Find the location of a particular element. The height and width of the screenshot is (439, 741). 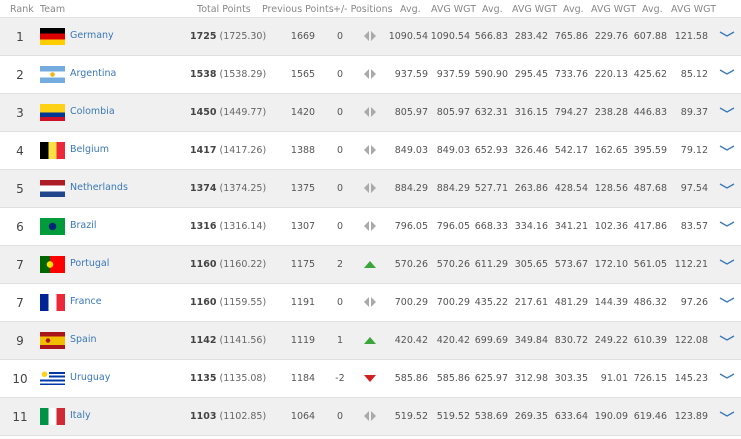

team-link: Netherlands is located at coordinates (99, 187).